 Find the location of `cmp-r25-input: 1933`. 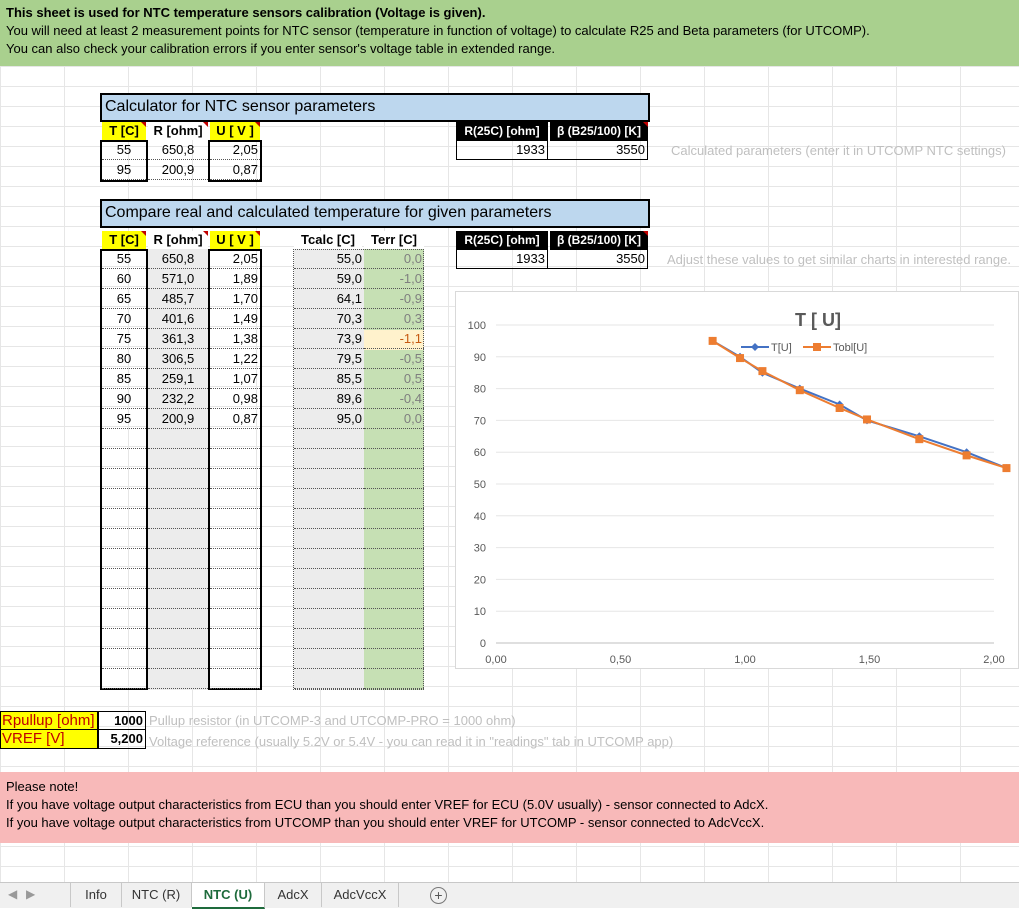

cmp-r25-input: 1933 is located at coordinates (502, 259).